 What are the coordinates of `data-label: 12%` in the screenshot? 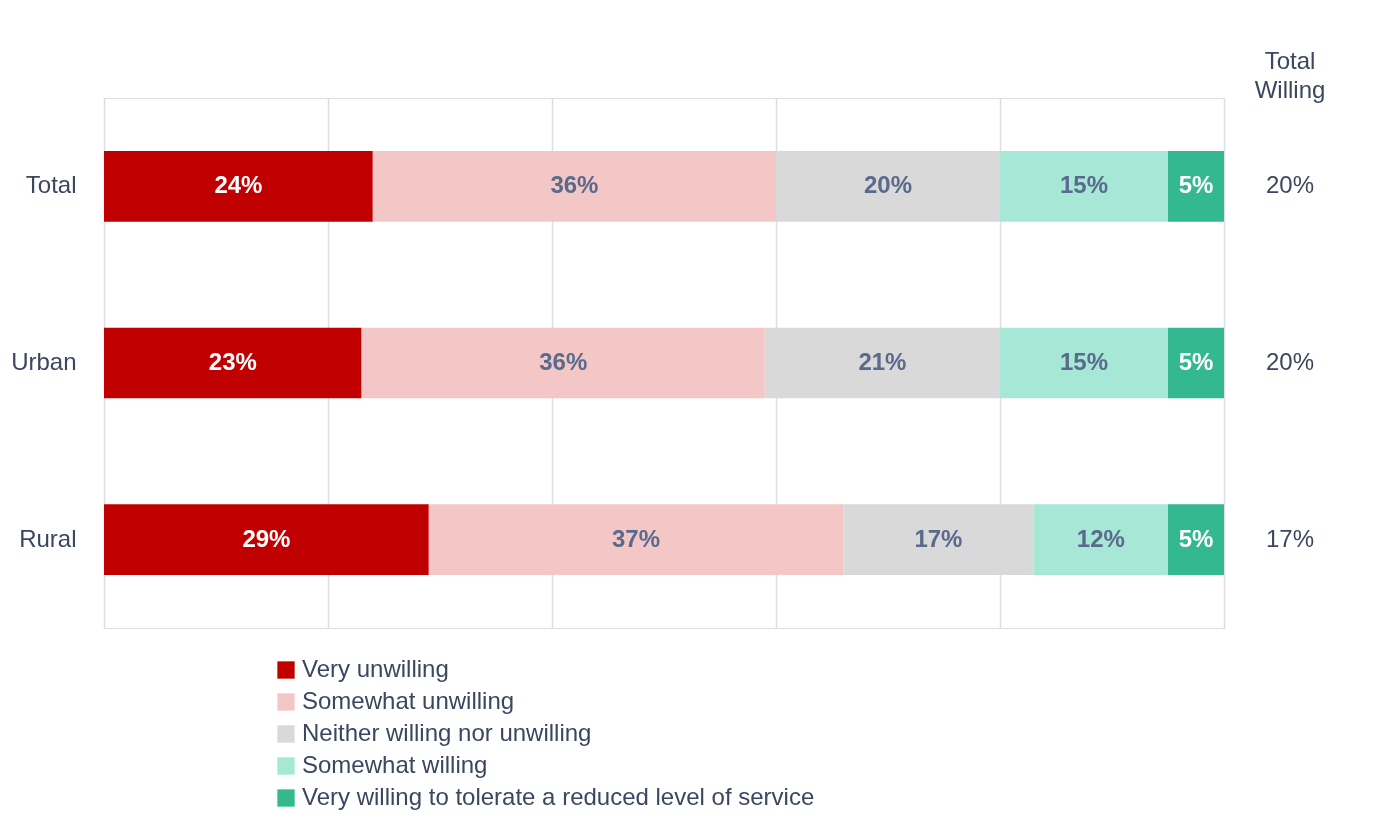 It's located at (1100, 538).